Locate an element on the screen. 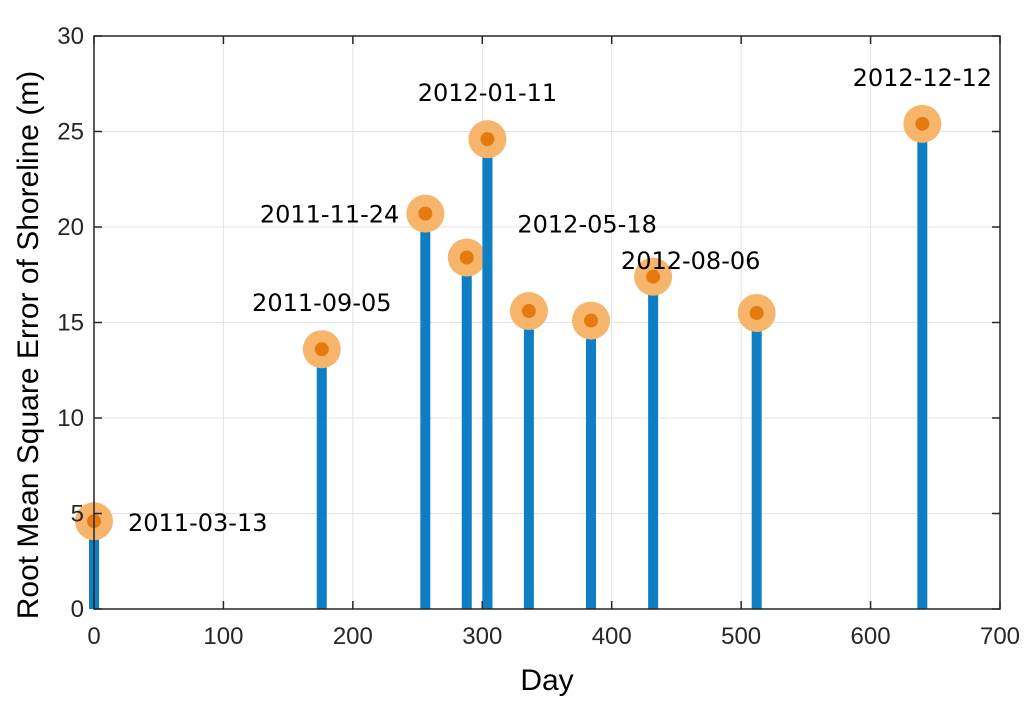 The width and height of the screenshot is (1036, 708). y-tick-label: 0 is located at coordinates (77, 609).